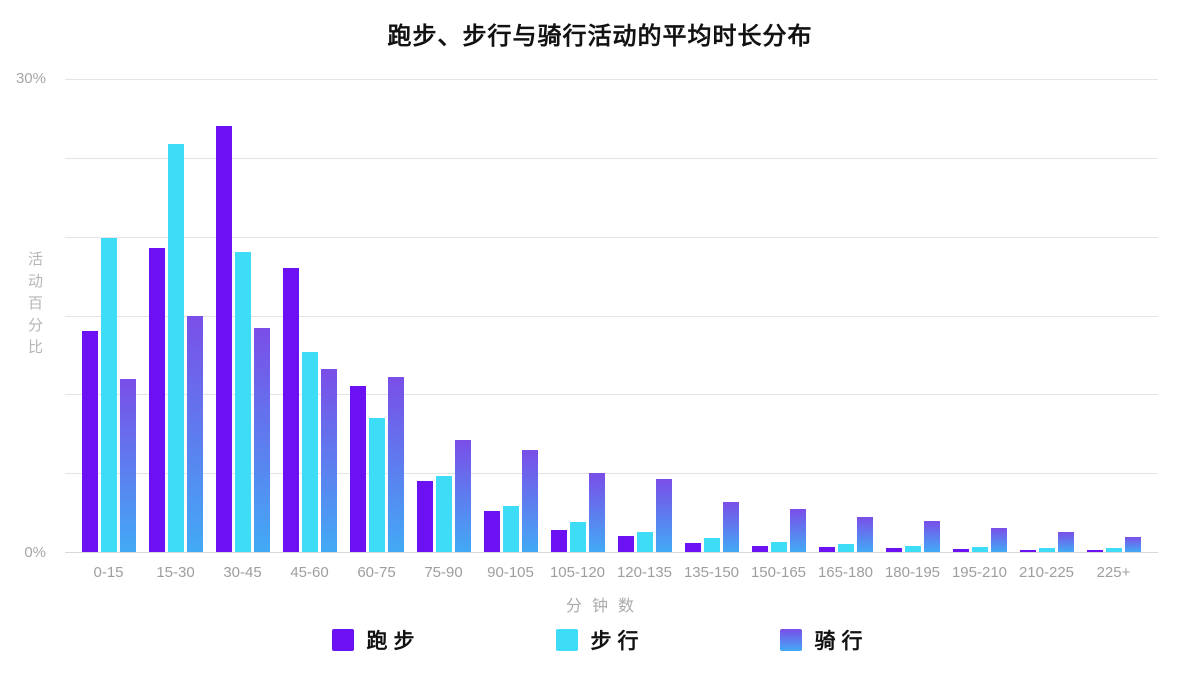 The image size is (1200, 679). What do you see at coordinates (577, 330) in the screenshot?
I see `bar-group: 105-120` at bounding box center [577, 330].